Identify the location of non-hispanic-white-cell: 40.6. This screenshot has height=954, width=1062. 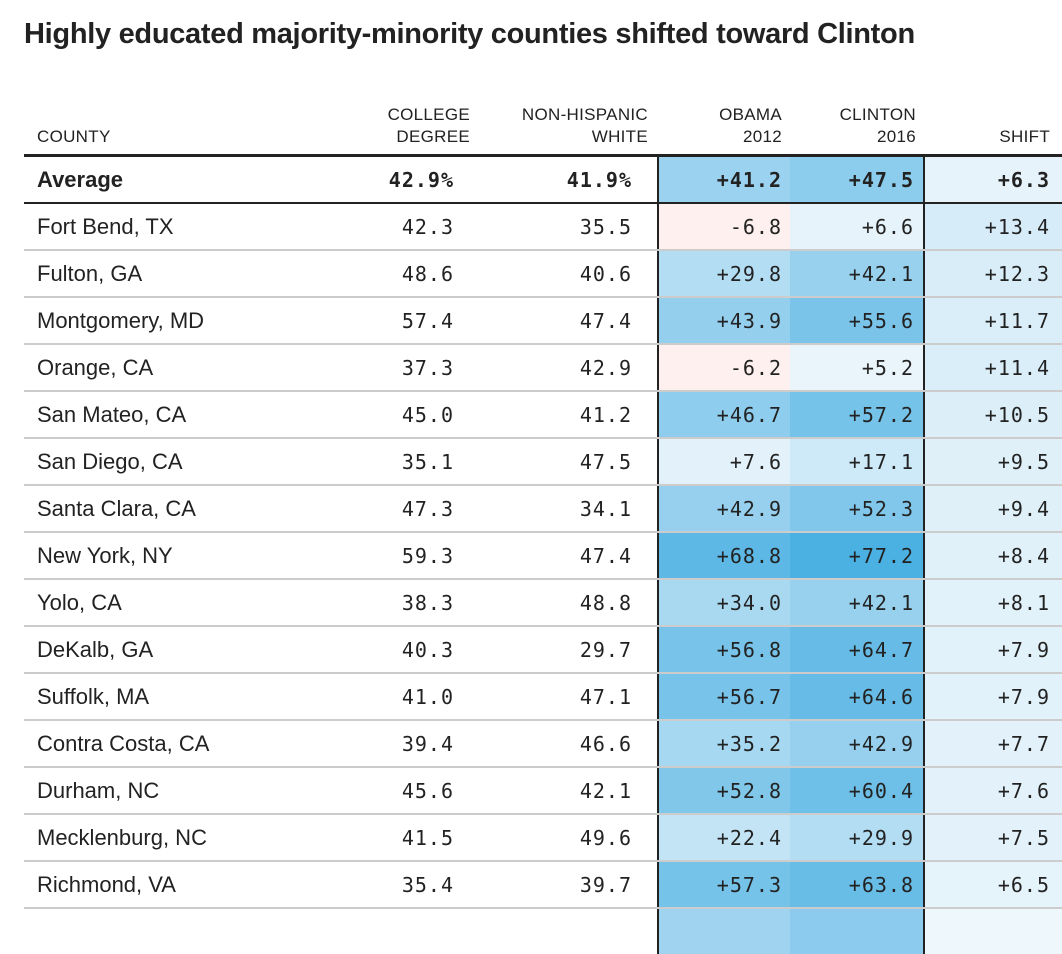
(605, 273).